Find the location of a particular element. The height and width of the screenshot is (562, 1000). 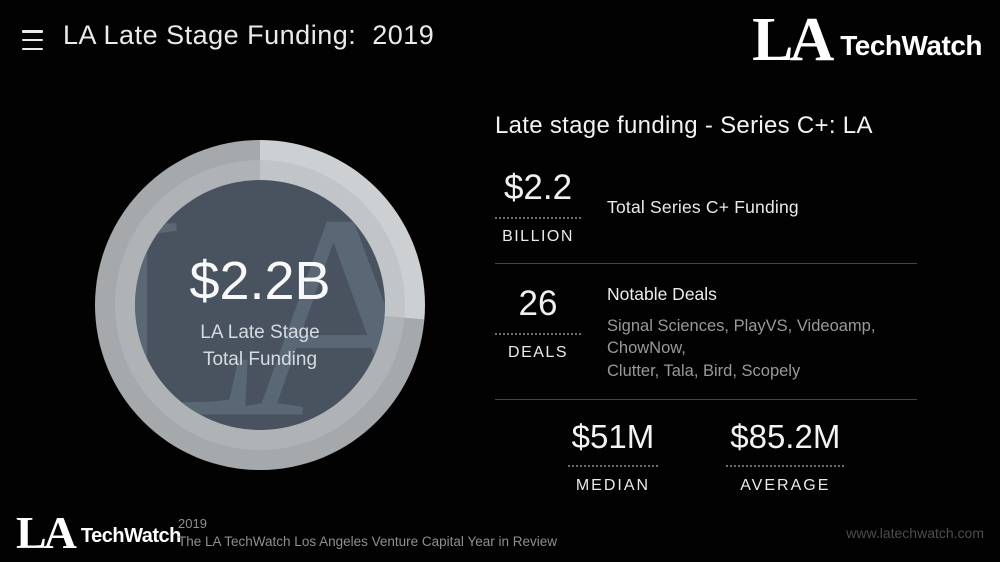

median-average-row: $51M MEDIAN $85.2M AVERAGE is located at coordinates (706, 456).